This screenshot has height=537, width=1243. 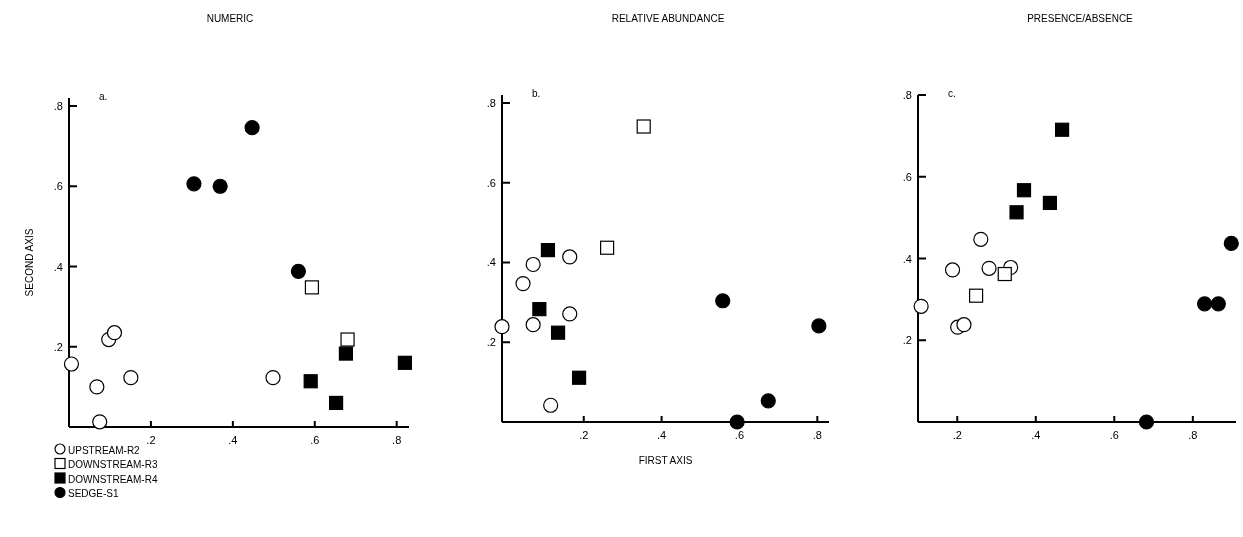 What do you see at coordinates (952, 93) in the screenshot?
I see `annotation: c.` at bounding box center [952, 93].